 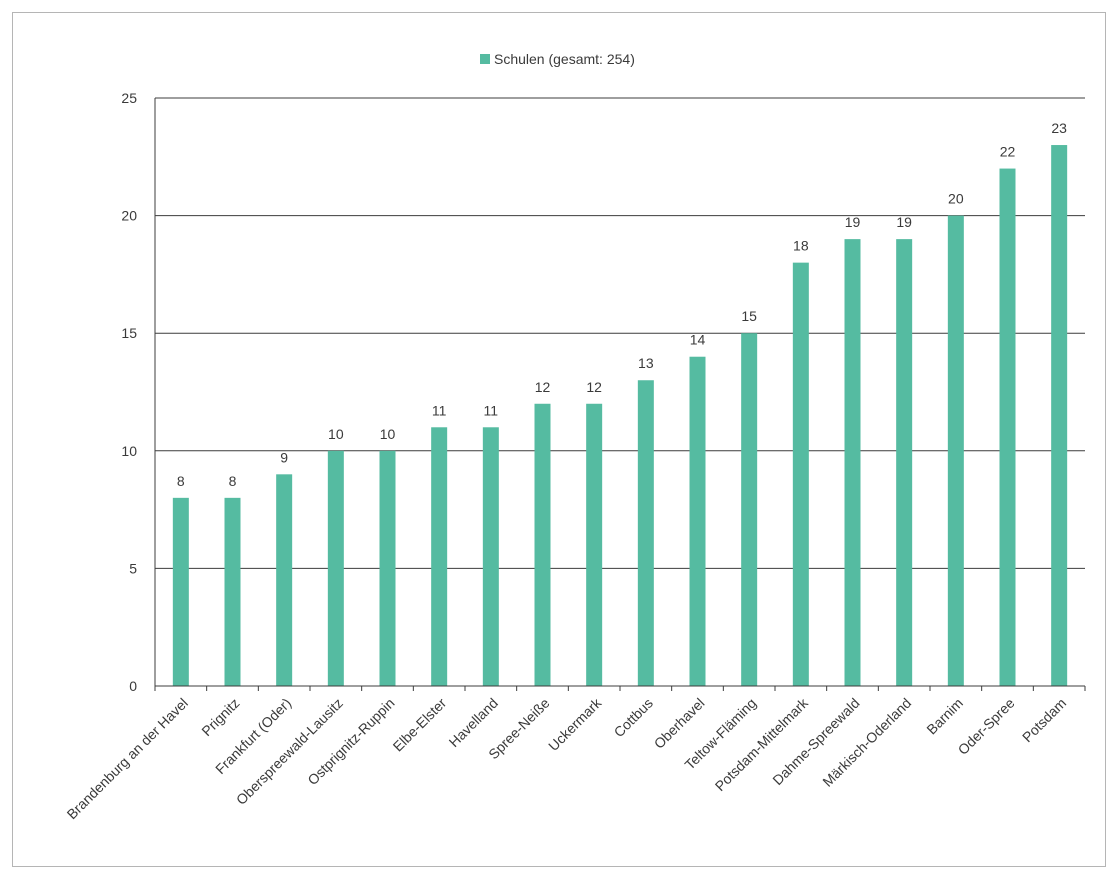 I want to click on x-tick-label: Cottbus, so click(x=633, y=717).